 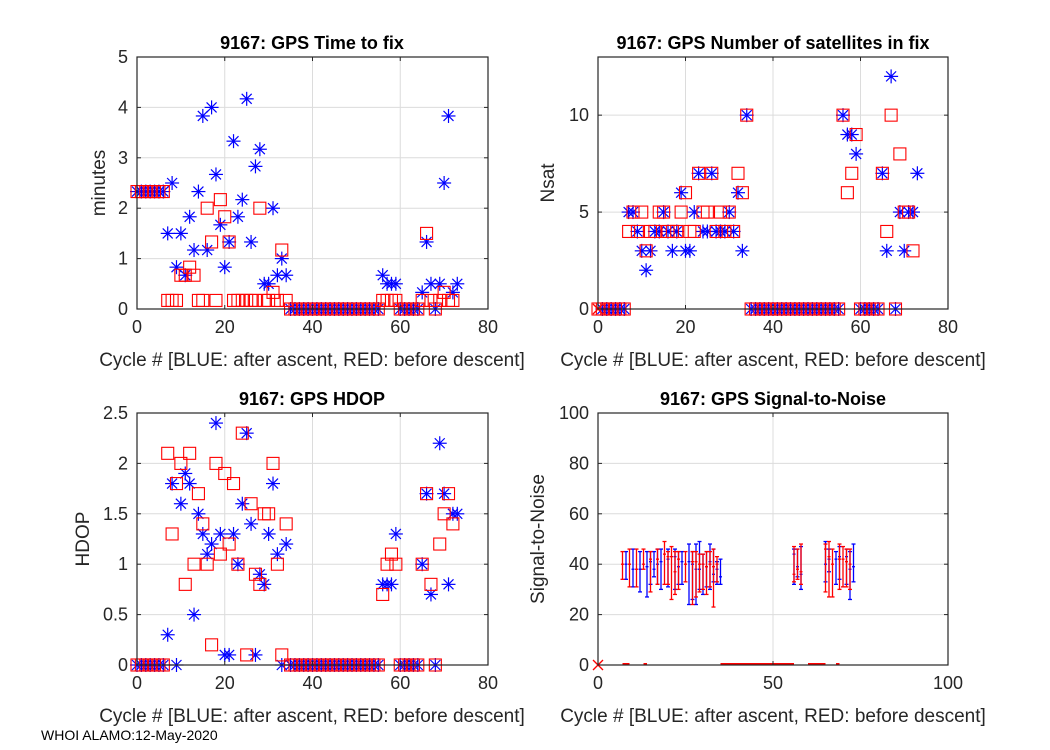 I want to click on y-tick-label: 80, so click(x=579, y=463).